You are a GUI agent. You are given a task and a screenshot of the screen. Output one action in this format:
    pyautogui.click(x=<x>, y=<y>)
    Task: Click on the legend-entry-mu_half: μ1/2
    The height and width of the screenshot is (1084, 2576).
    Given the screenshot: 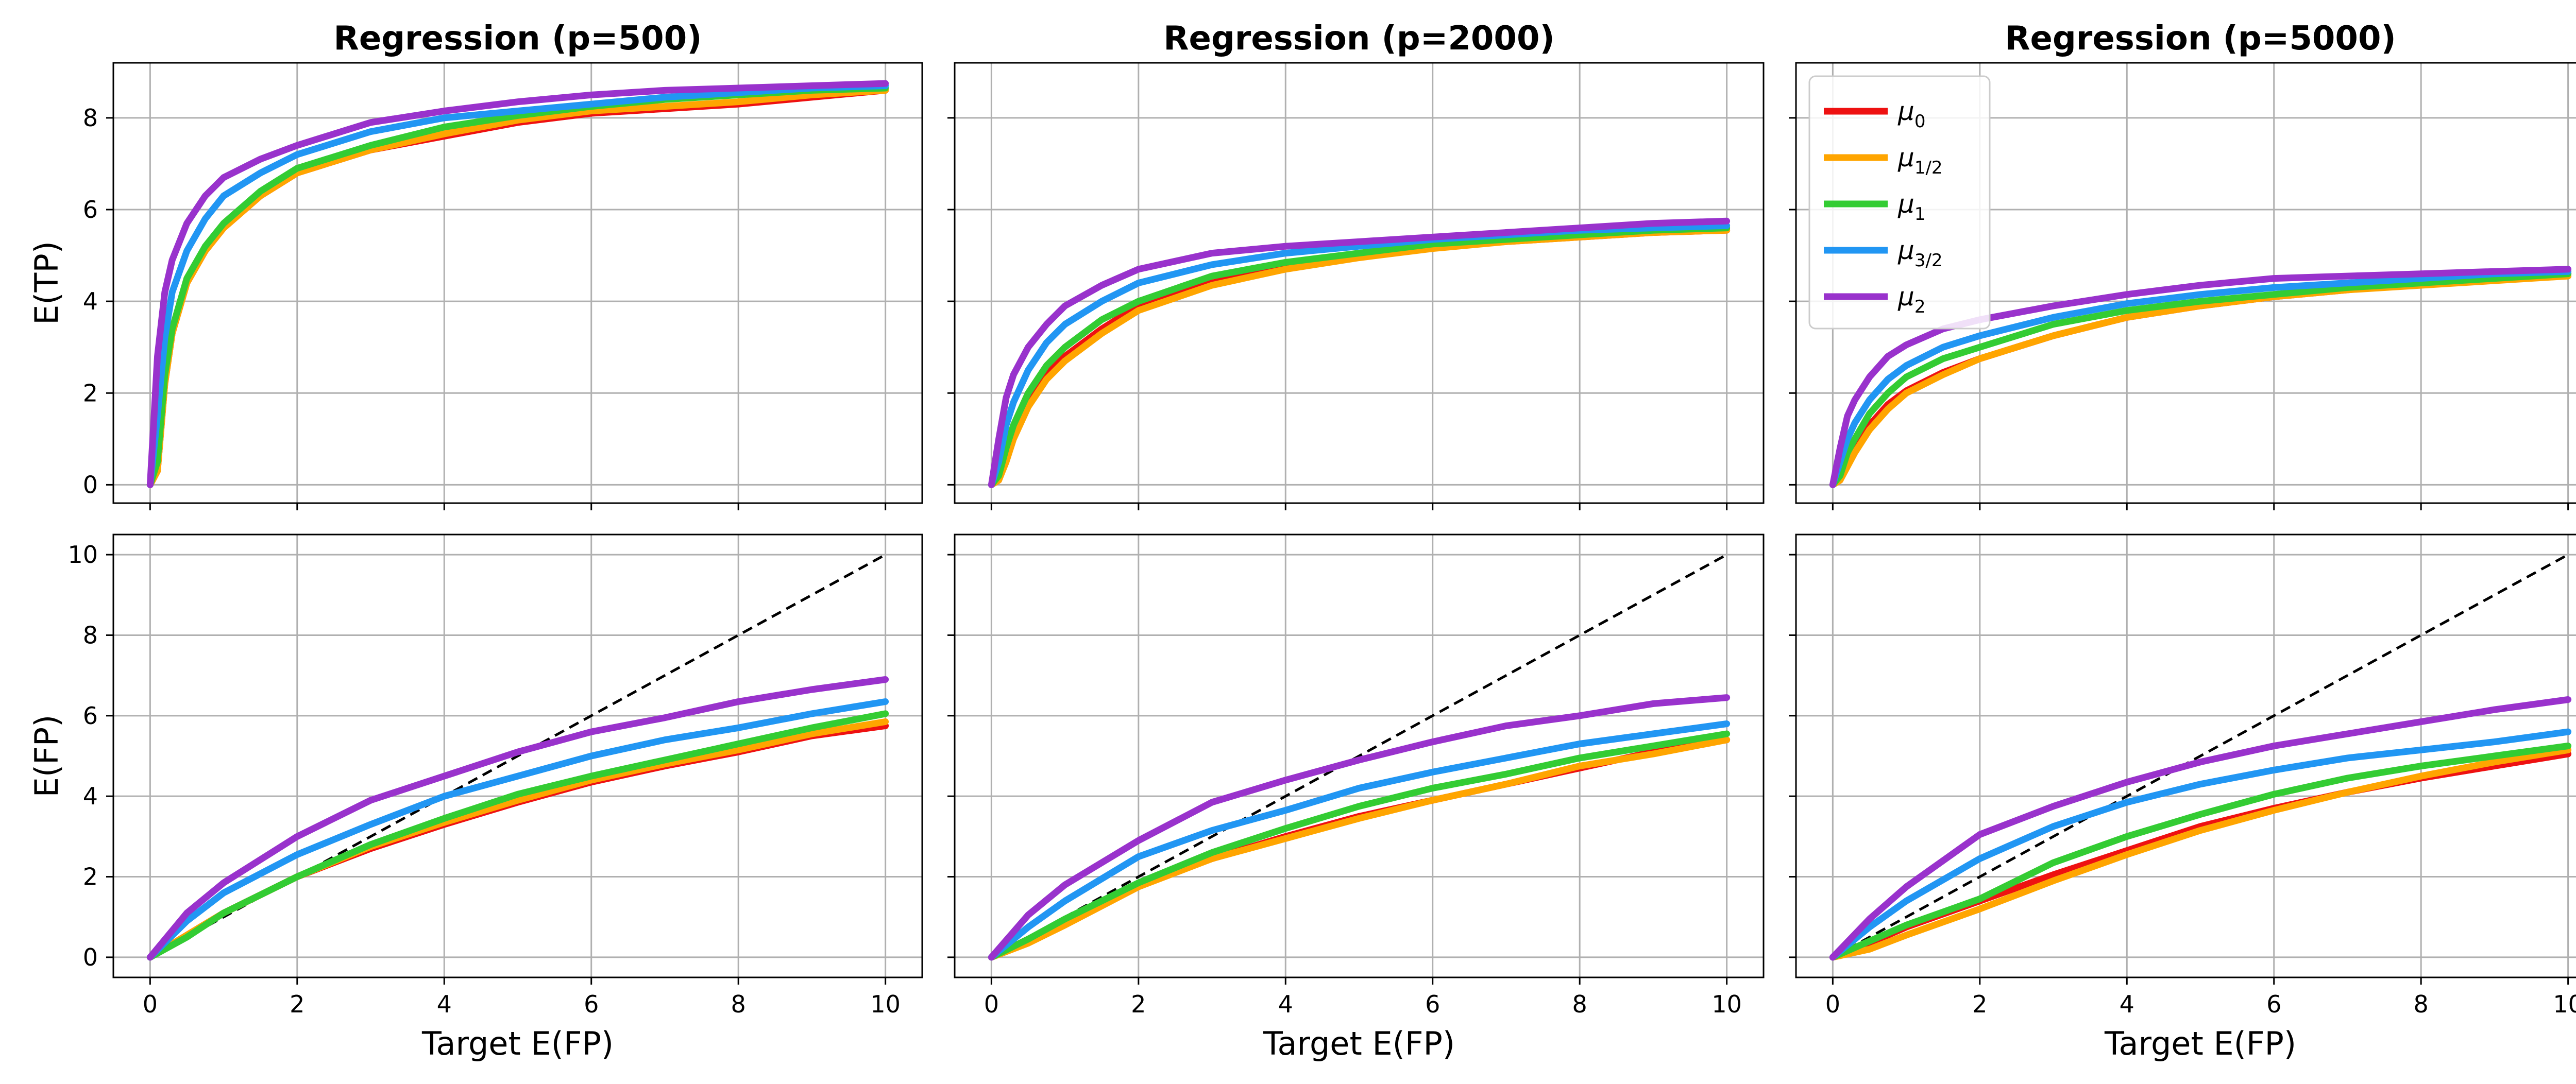 What is the action you would take?
    pyautogui.click(x=1883, y=160)
    